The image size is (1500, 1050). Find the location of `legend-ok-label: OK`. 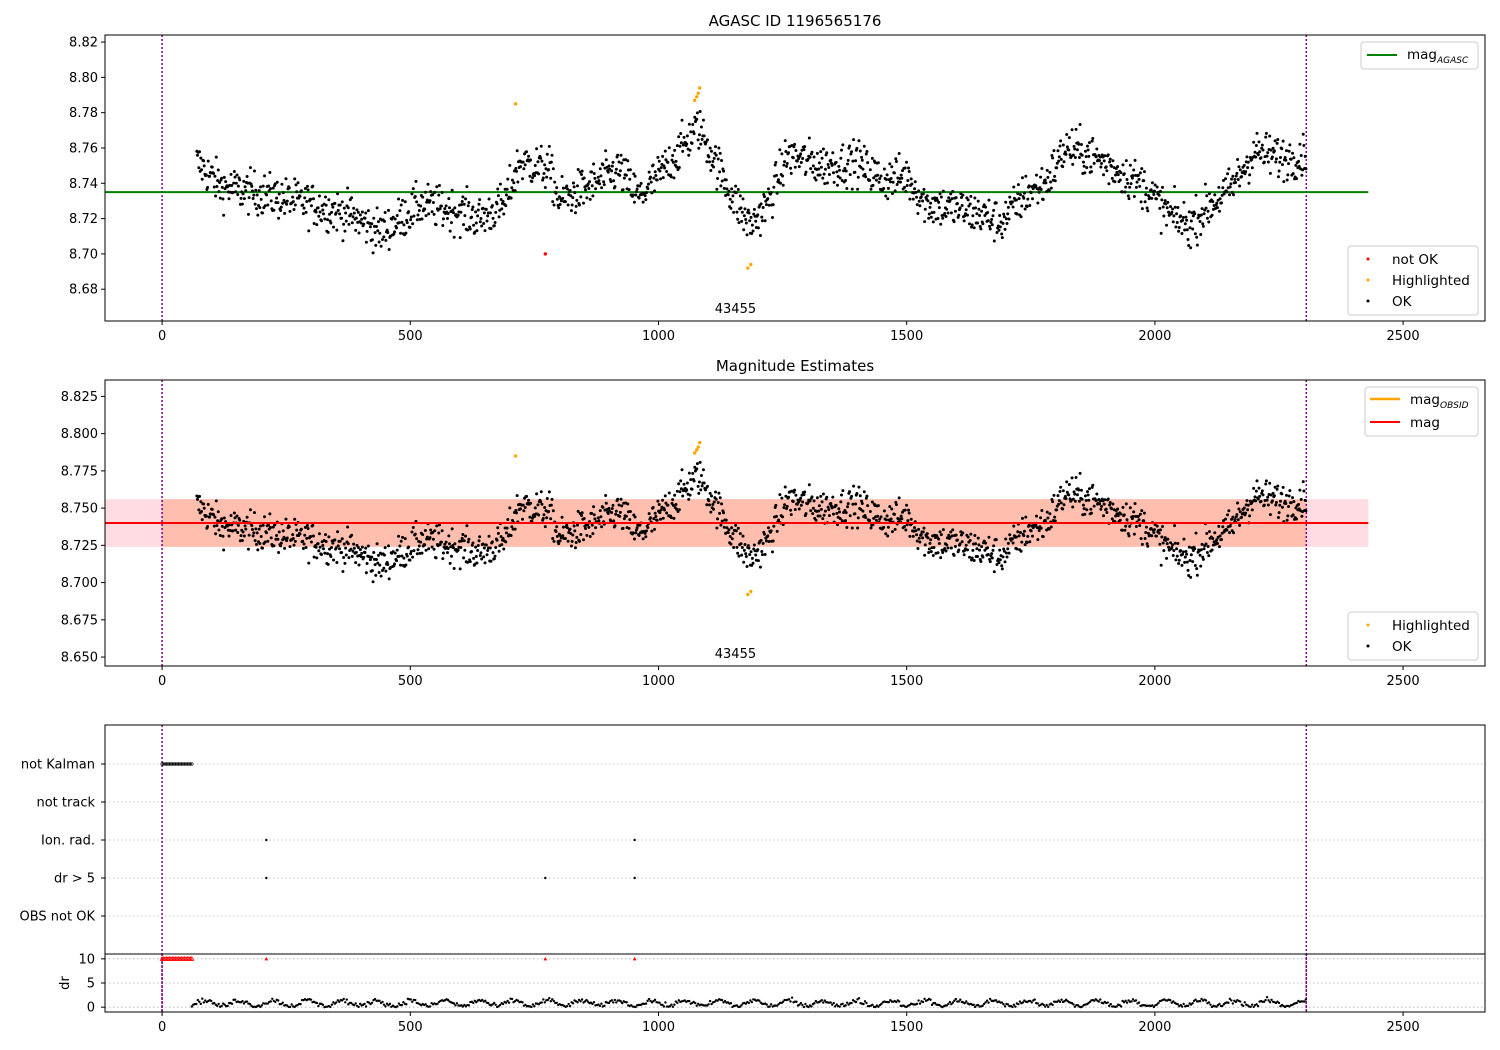

legend-ok-label: OK is located at coordinates (1402, 647).